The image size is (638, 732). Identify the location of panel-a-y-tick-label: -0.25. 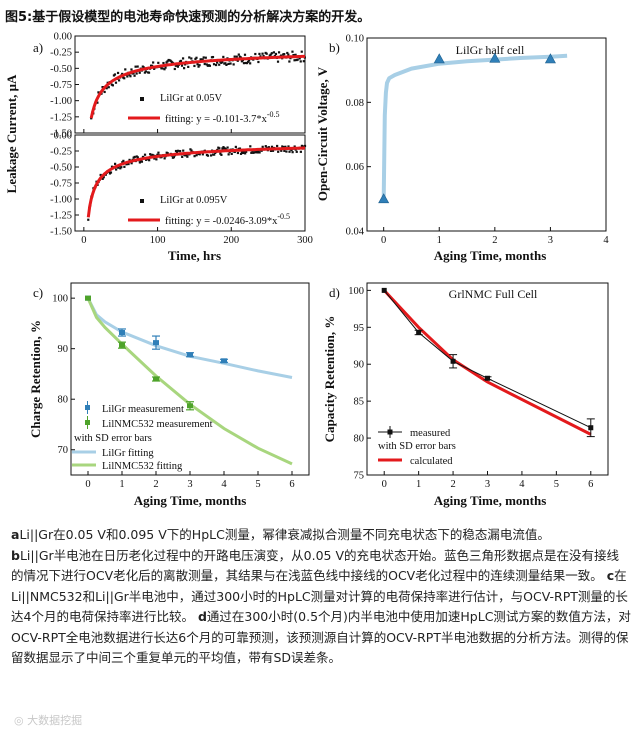
(61, 53).